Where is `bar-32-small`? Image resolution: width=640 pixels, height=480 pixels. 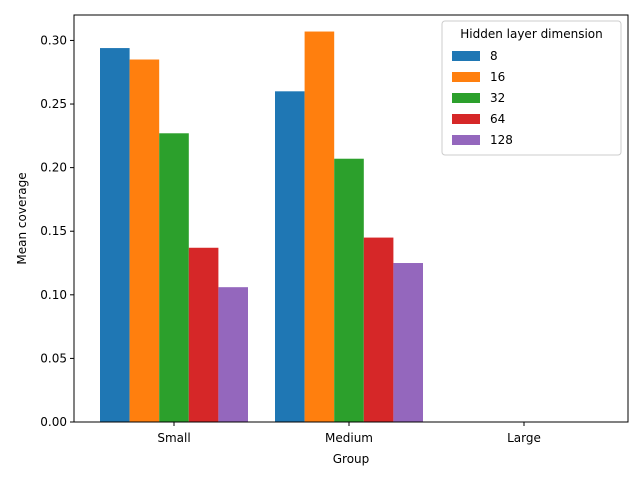
bar-32-small is located at coordinates (174, 278).